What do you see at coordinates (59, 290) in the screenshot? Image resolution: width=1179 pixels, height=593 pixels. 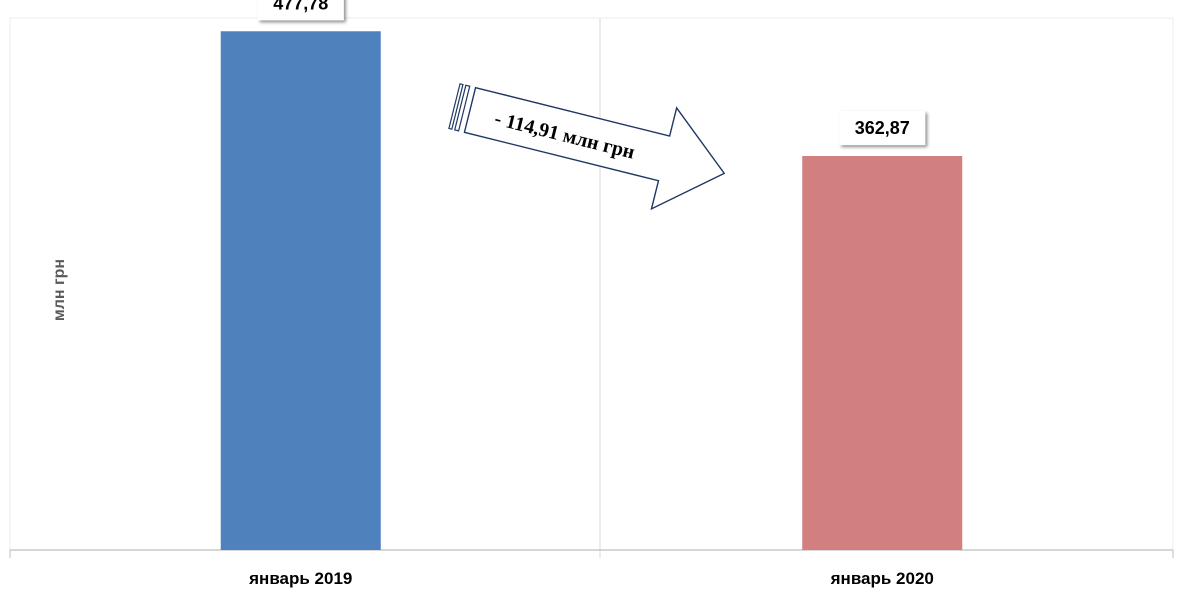 I see `y-axis-label: млн грн` at bounding box center [59, 290].